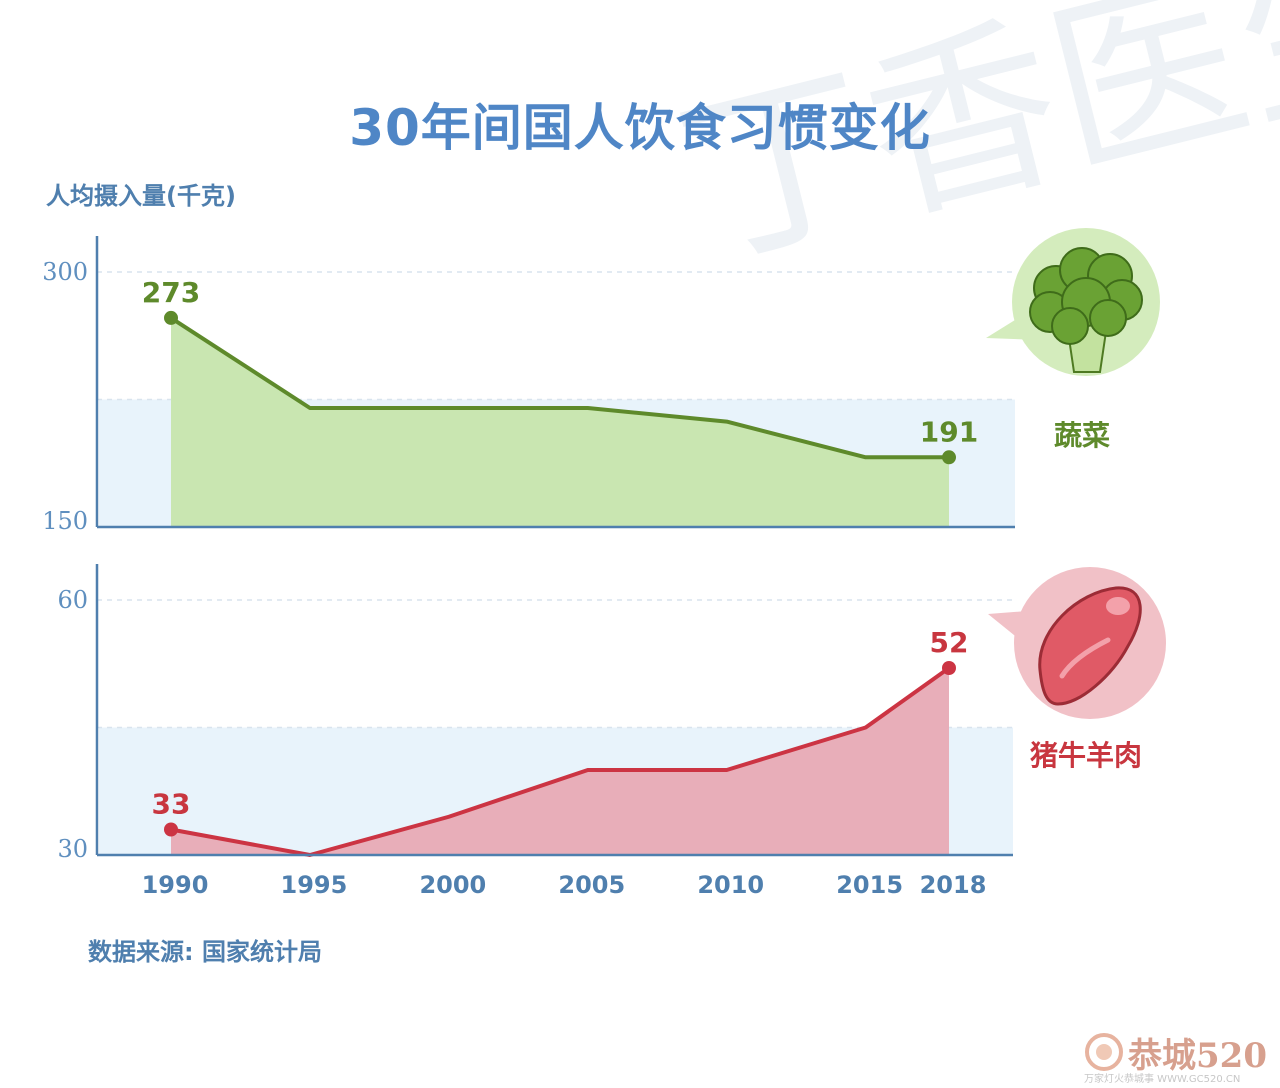 The image size is (1280, 1088). Describe the element at coordinates (65, 521) in the screenshot. I see `vegetable-ytick-bottom: 150` at that location.